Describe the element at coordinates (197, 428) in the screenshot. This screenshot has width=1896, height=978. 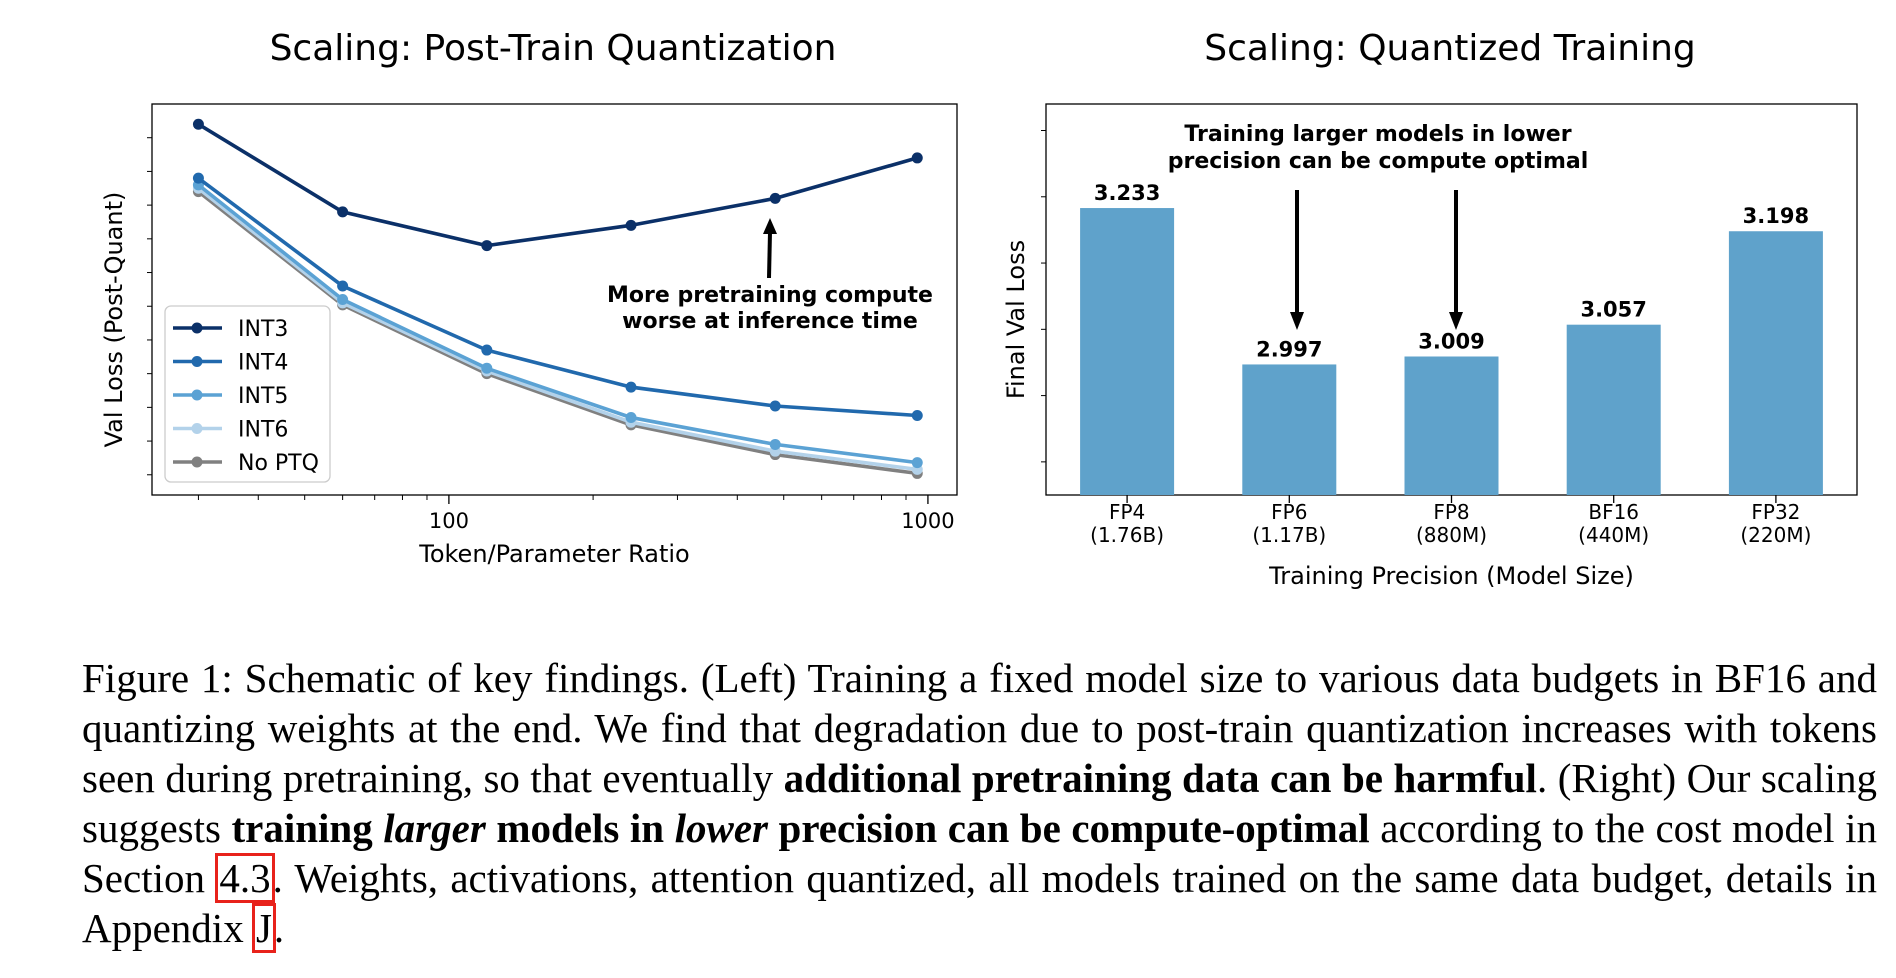
I see `legend-marker-int6` at that location.